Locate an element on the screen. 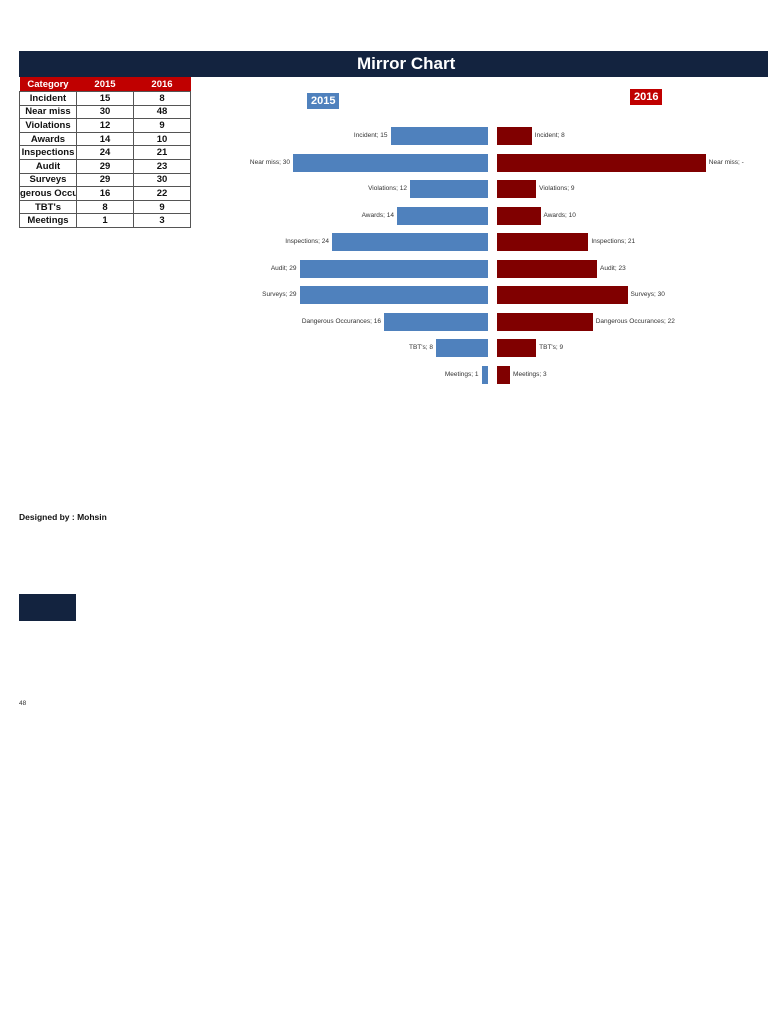 This screenshot has height=1024, width=768. column-header-category: Category is located at coordinates (48, 84).